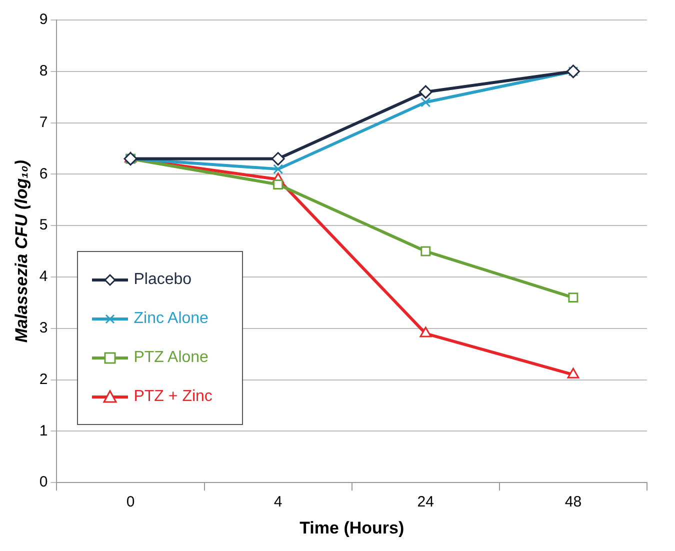  What do you see at coordinates (43, 225) in the screenshot?
I see `y-tick-label: 5` at bounding box center [43, 225].